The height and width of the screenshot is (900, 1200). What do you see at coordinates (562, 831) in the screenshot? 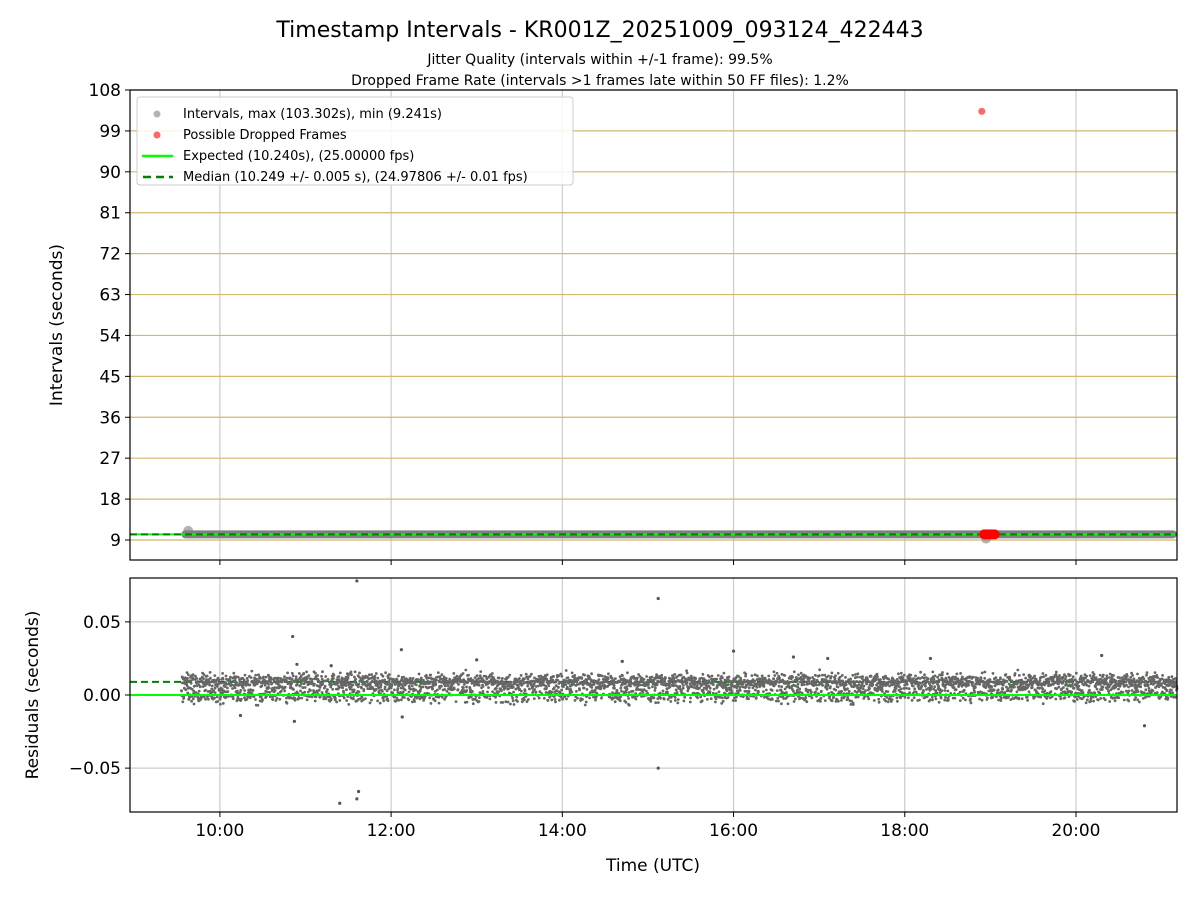
I see `x-tick-label: 14:00` at bounding box center [562, 831].